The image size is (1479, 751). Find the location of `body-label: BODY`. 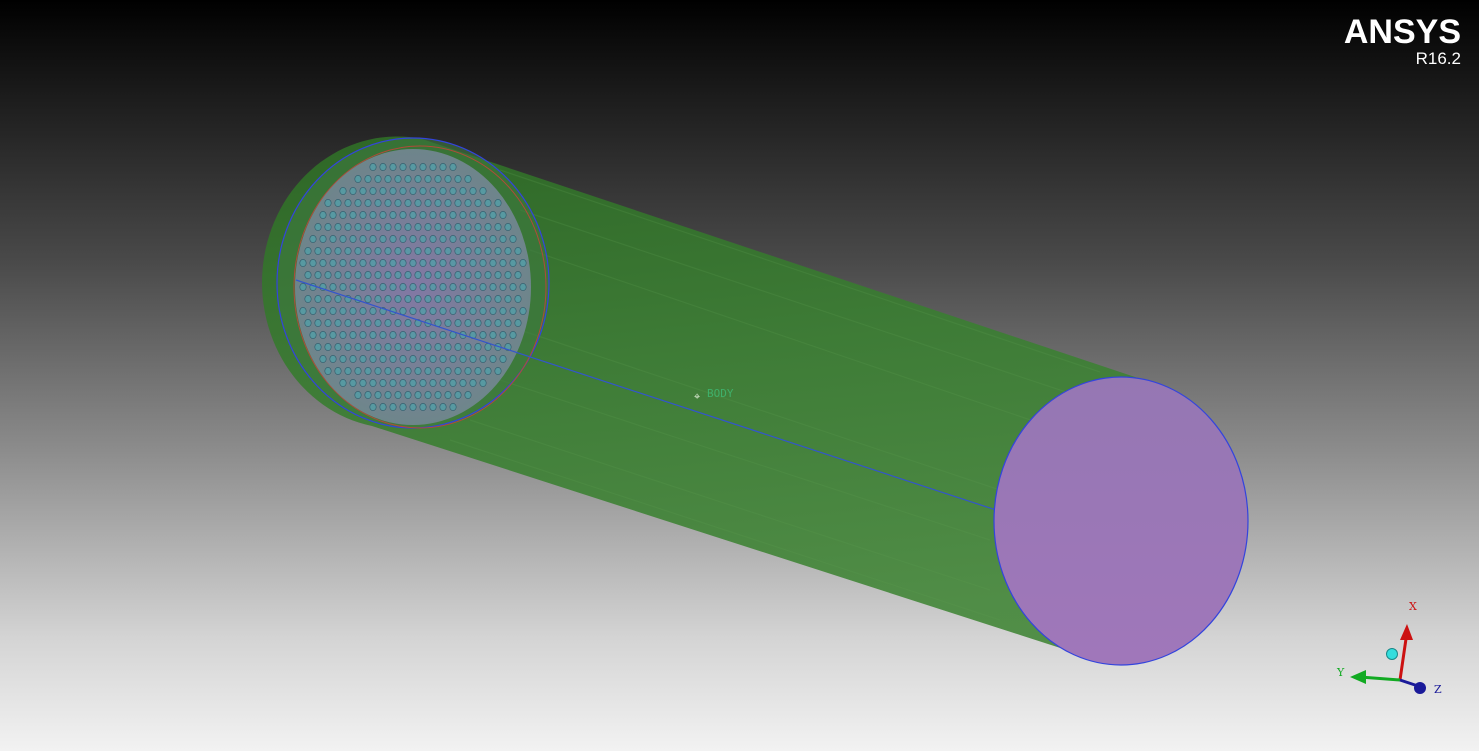

body-label: BODY is located at coordinates (720, 393).